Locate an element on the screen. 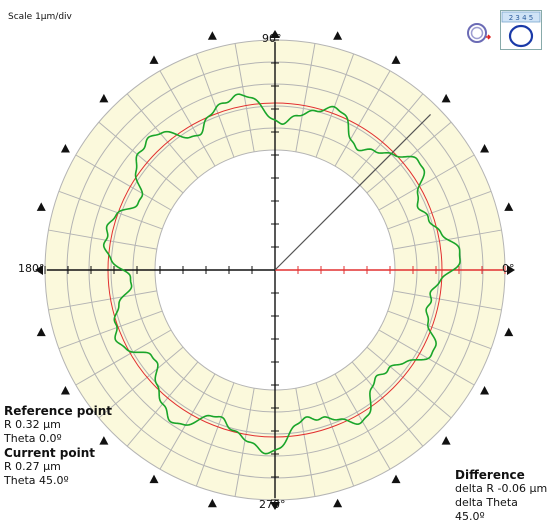 Image resolution: width=550 pixels, height=524 pixels. delta-r-value: delta R -0.06 µm is located at coordinates (501, 488).